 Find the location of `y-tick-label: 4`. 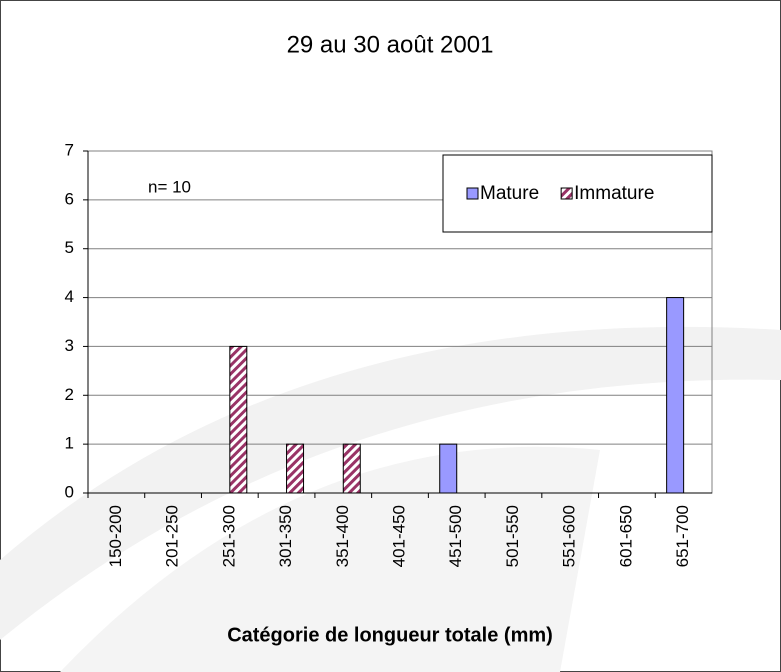

y-tick-label: 4 is located at coordinates (69, 296).